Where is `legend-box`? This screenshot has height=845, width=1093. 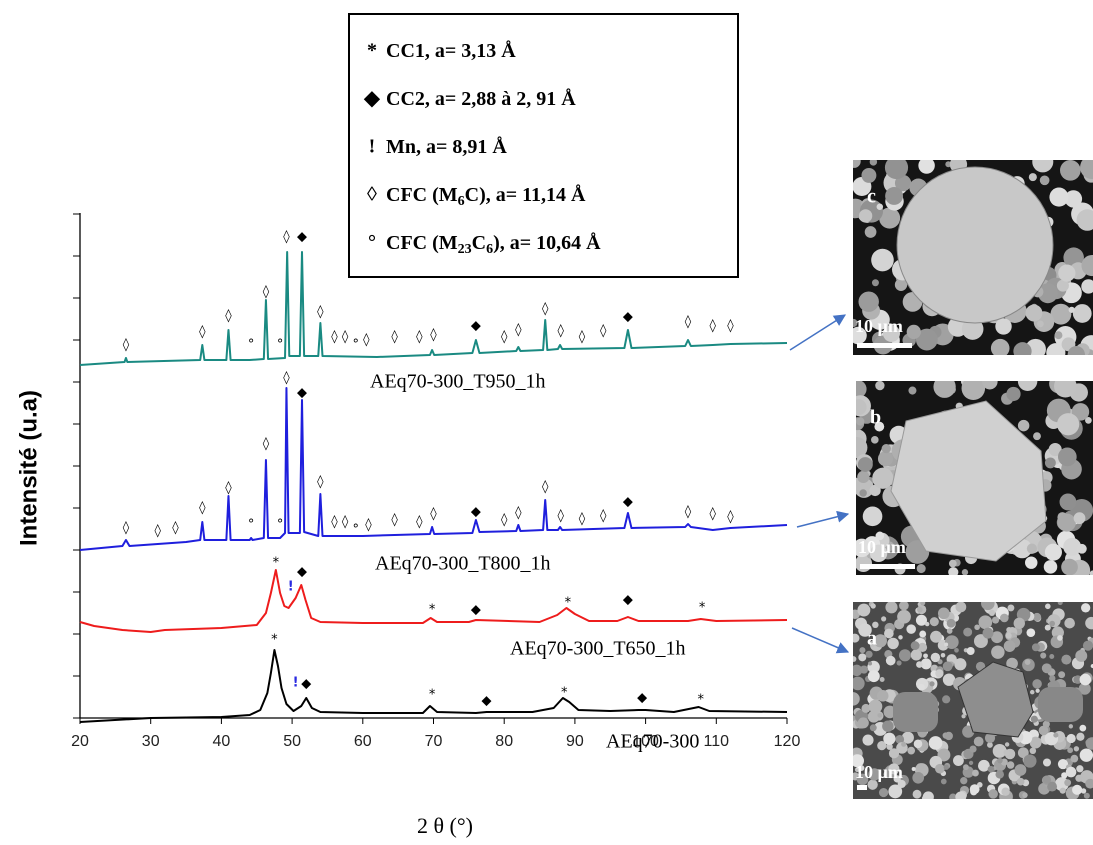
legend-box is located at coordinates (543, 145).